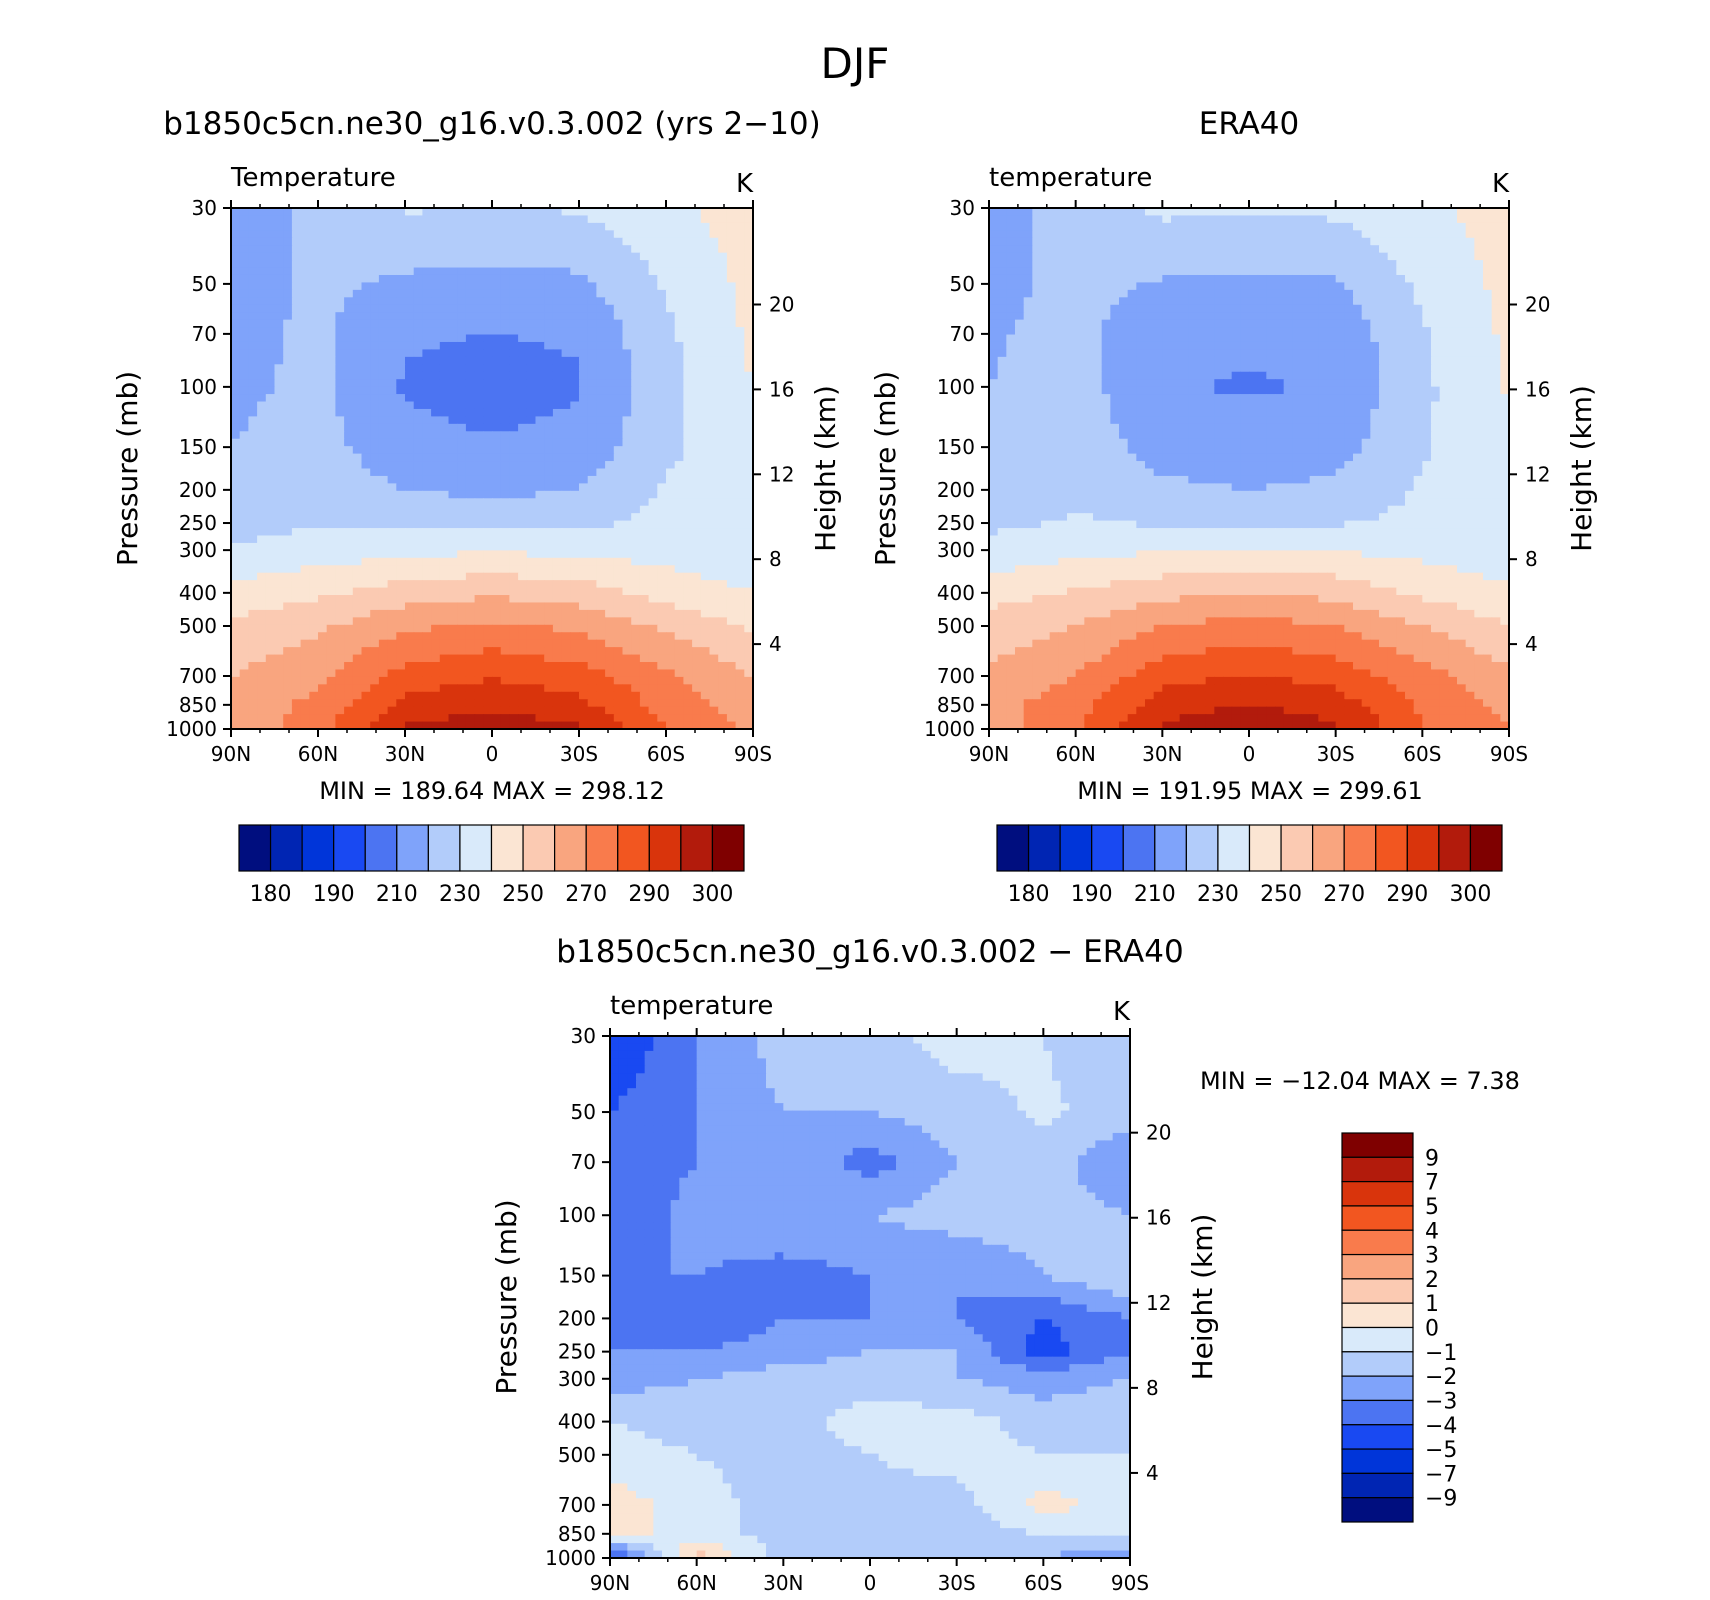  Describe the element at coordinates (271, 894) in the screenshot. I see `colorbar-label: 180` at that location.